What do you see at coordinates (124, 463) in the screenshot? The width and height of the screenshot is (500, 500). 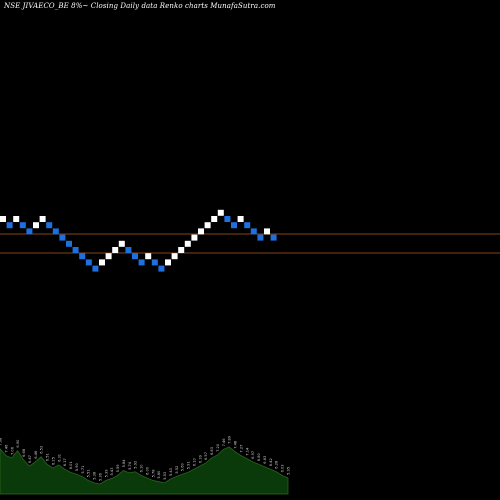 I see `volume-label-22: 5.84` at bounding box center [124, 463].